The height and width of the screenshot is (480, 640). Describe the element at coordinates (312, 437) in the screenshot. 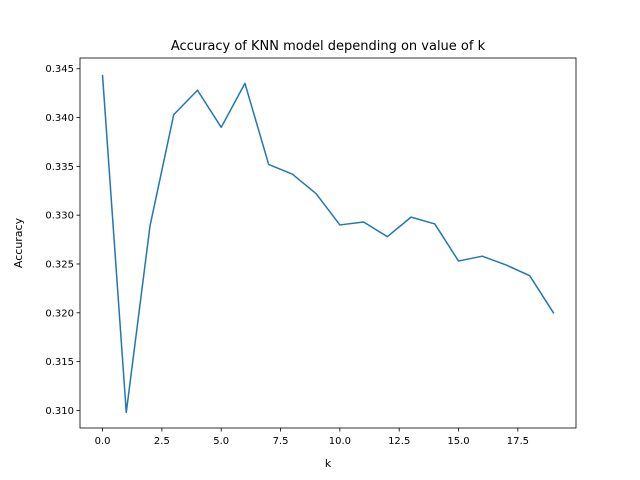

I see `x-axis-ticks: 0.0 2.5 5.0 7.5 10.0 12.5 15.0 17.5` at that location.